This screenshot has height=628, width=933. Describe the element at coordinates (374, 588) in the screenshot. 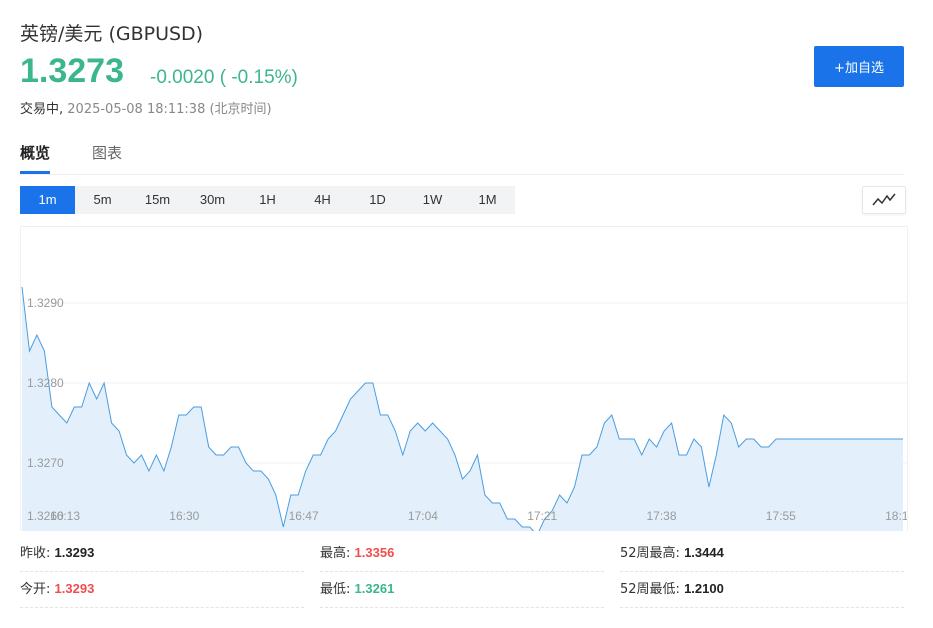

I see `stat-value: 1.3261` at that location.